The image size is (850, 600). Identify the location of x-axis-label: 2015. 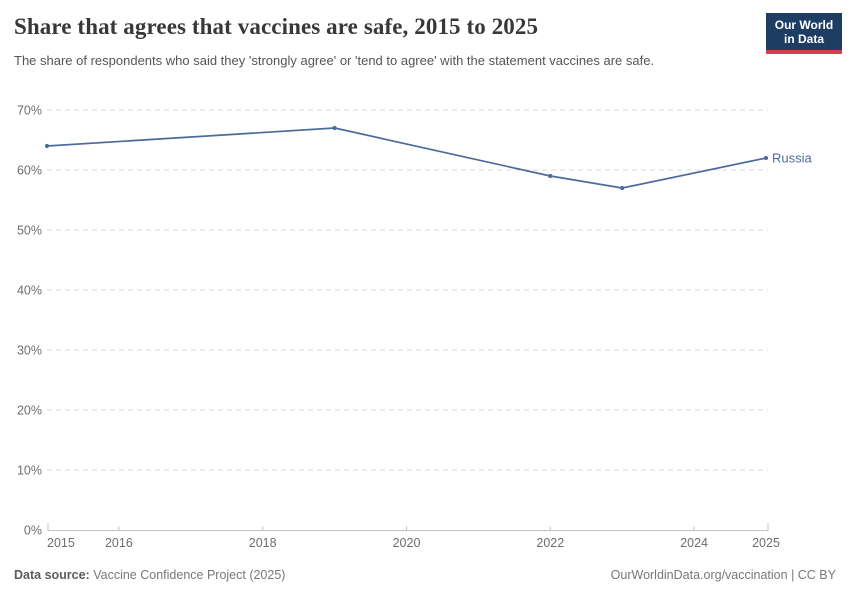
(61, 543).